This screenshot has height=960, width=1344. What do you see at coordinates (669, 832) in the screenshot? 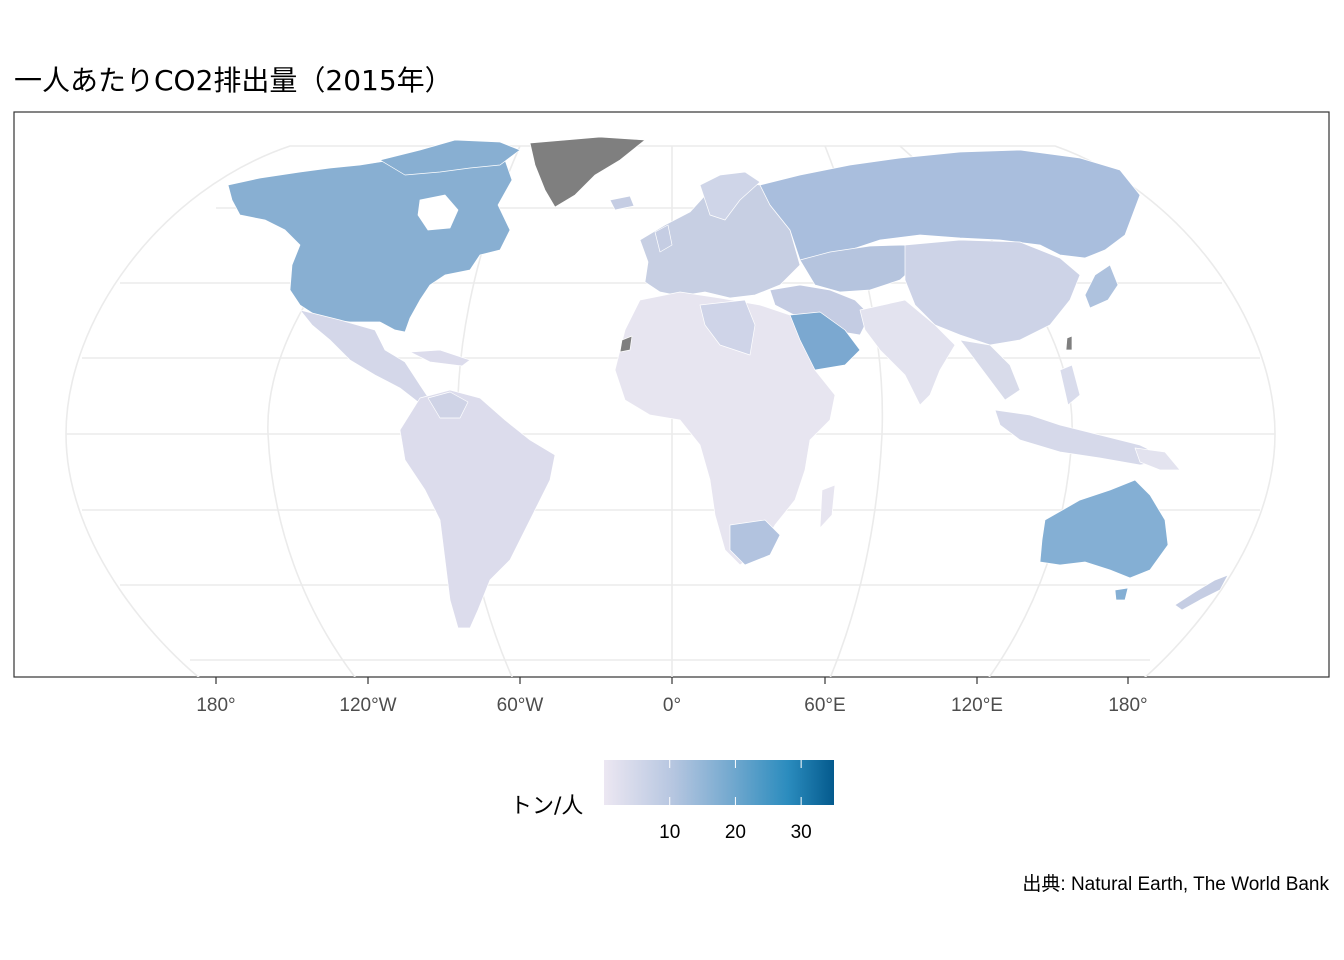
I see `legend-tick-label: 10` at bounding box center [669, 832].